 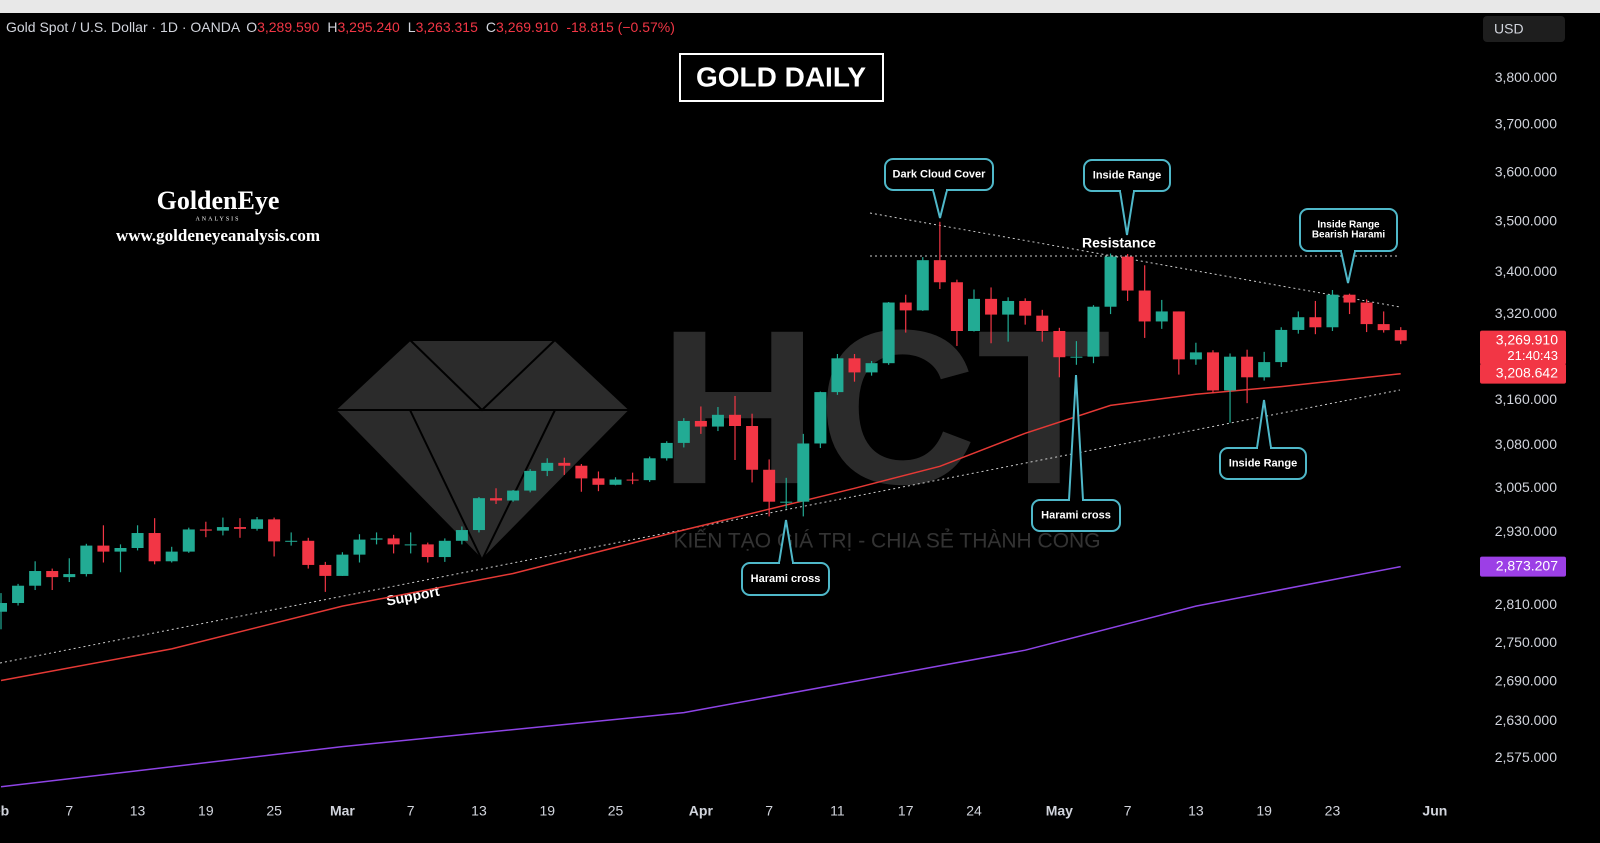 I want to click on callout-text: Dark Cloud Cover, so click(x=940, y=174).